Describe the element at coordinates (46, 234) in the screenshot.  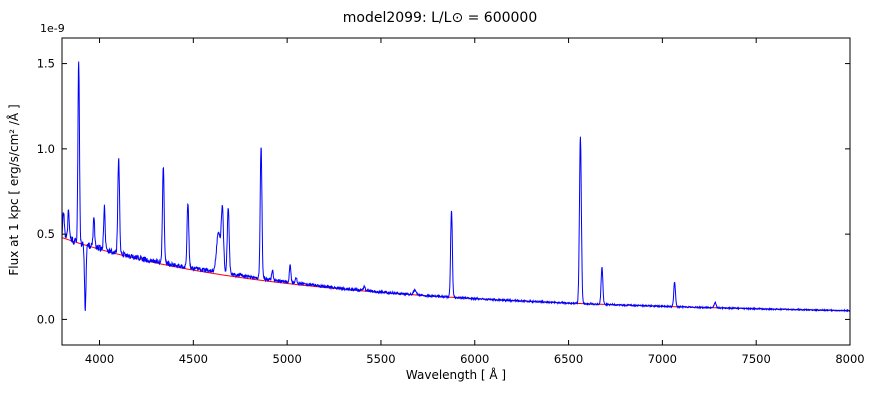
I see `y-tick-label: 0.5` at that location.